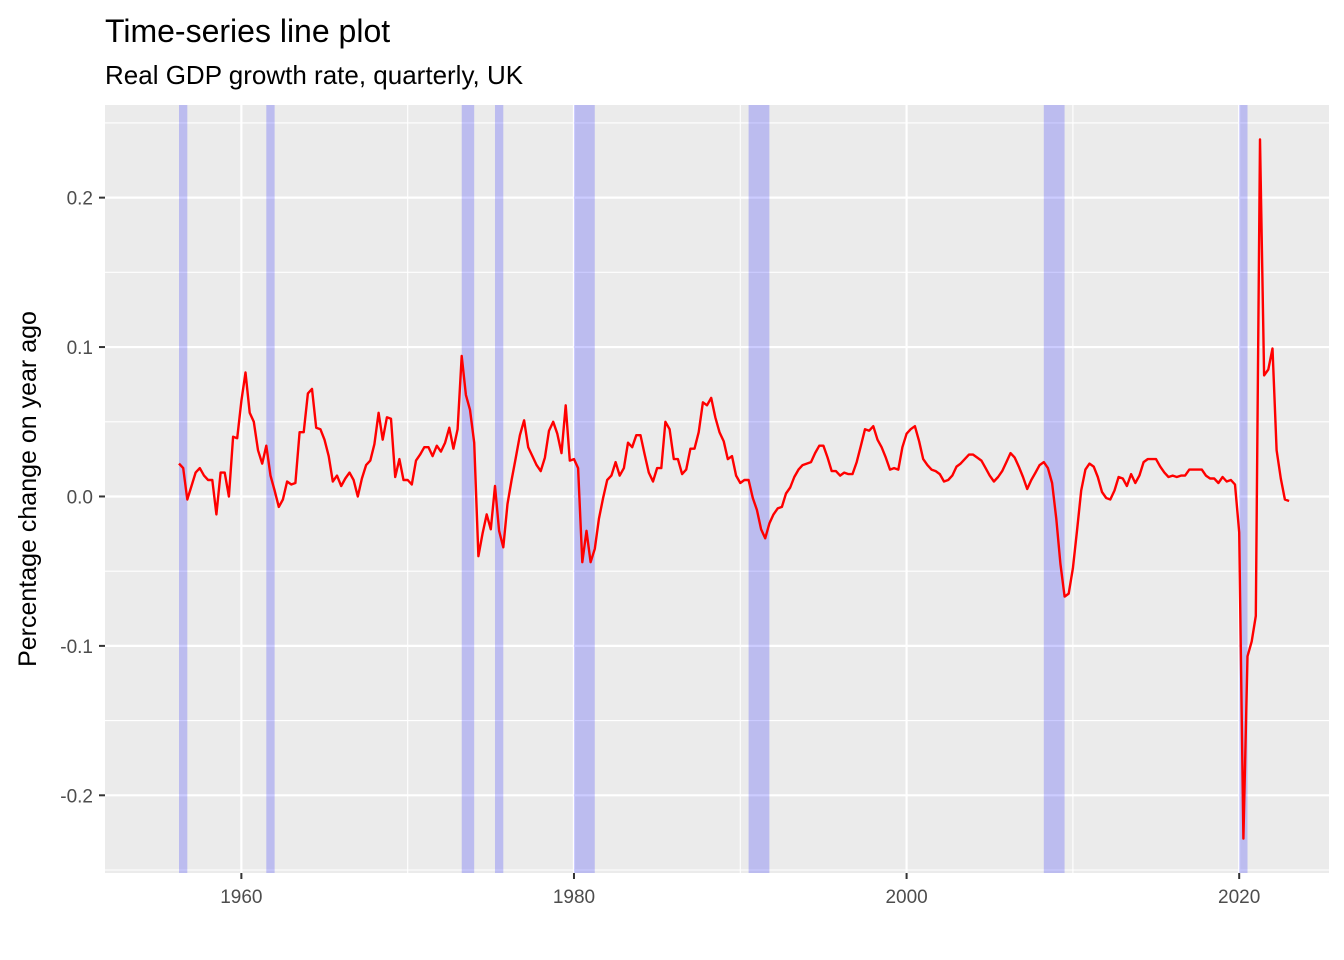 The height and width of the screenshot is (960, 1344). Describe the element at coordinates (906, 897) in the screenshot. I see `x-tick-label: 2000` at that location.